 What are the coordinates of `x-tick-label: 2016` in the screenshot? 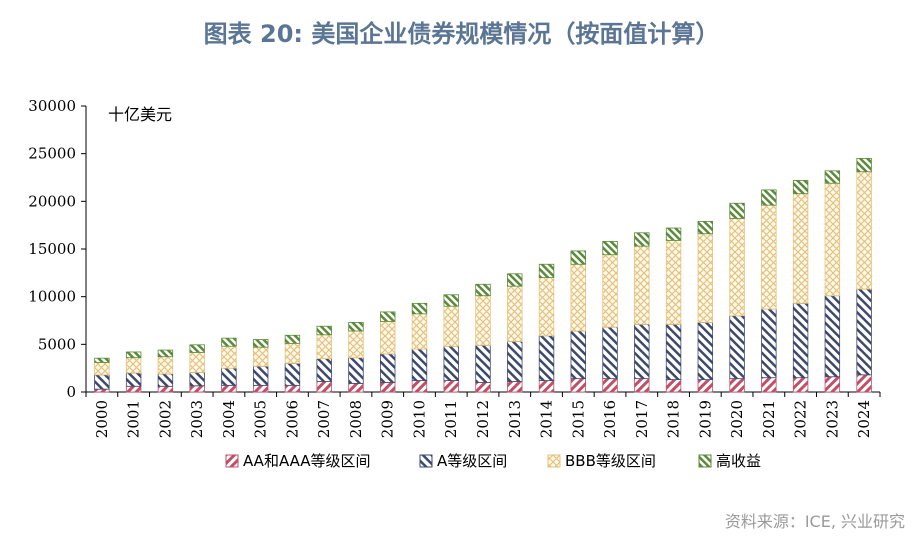 It's located at (610, 419).